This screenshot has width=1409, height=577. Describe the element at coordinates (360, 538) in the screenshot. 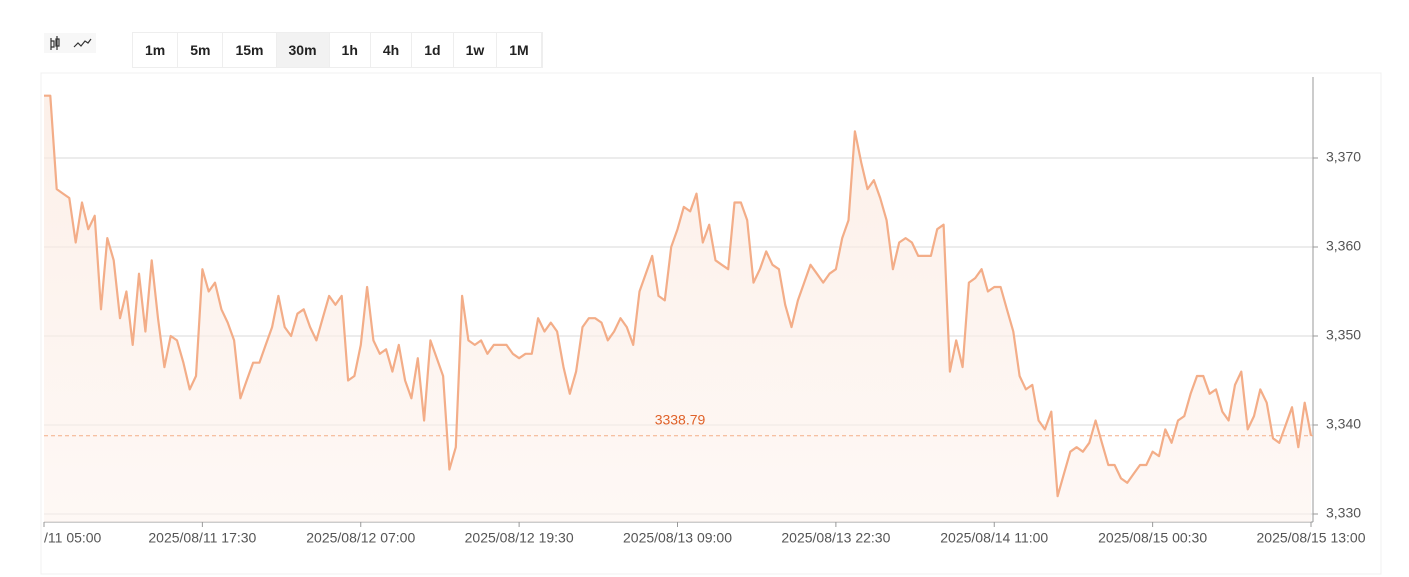

I see `x-tick-label: 2025/08/12 07:00` at that location.